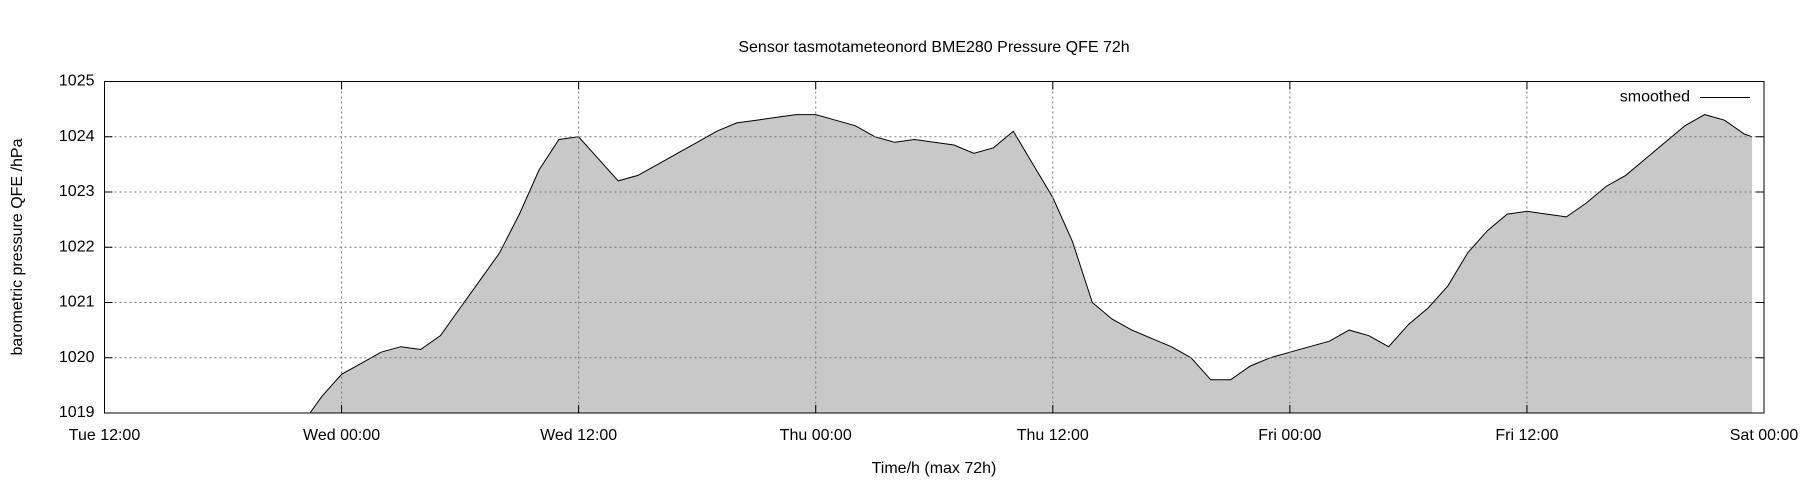  What do you see at coordinates (77, 136) in the screenshot?
I see `y-tick-label: 1024` at bounding box center [77, 136].